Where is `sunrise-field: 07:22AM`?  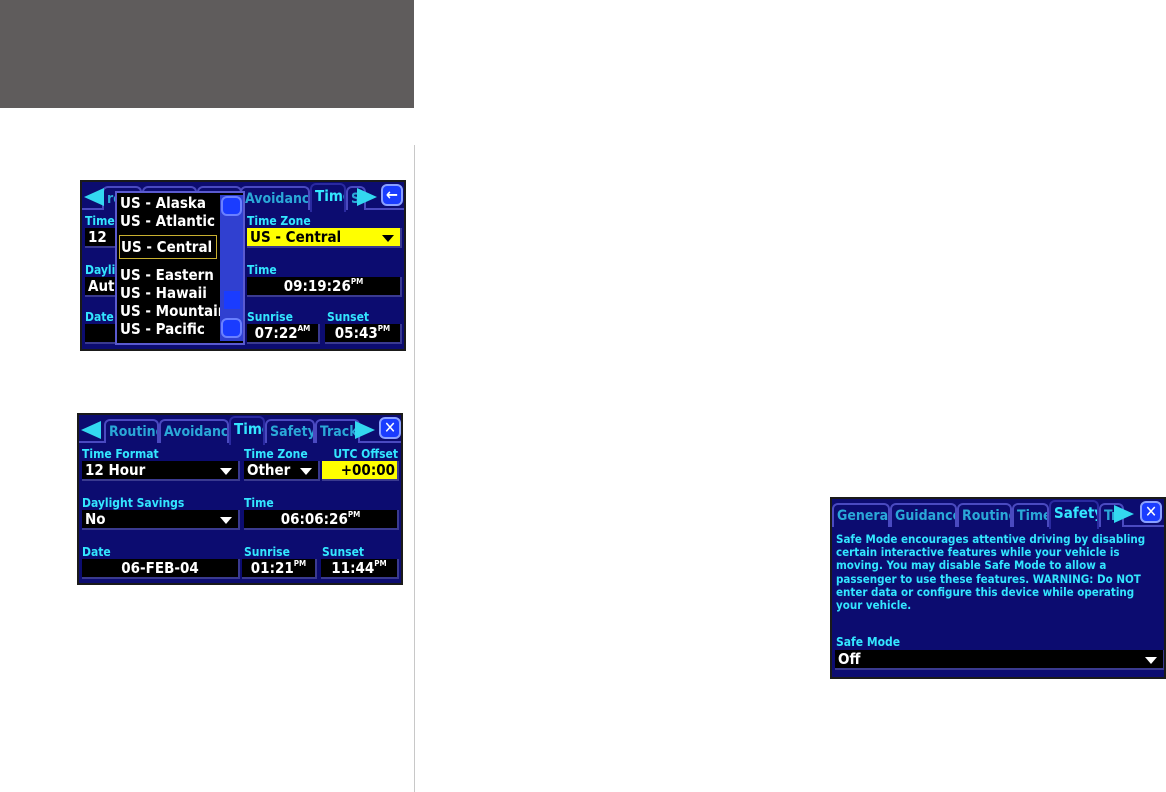 sunrise-field: 07:22AM is located at coordinates (283, 334).